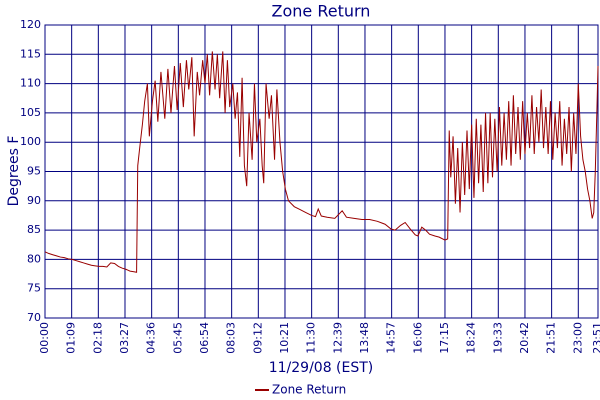 This screenshot has height=400, width=600. I want to click on y-tick-label: 110, so click(30, 83).